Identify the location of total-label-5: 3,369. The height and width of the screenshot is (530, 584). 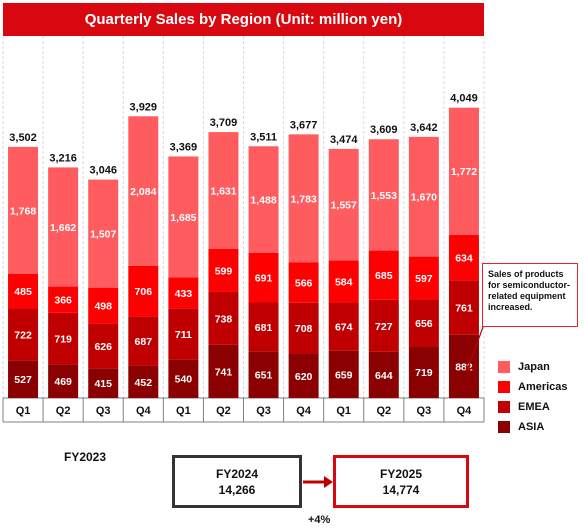
(184, 147).